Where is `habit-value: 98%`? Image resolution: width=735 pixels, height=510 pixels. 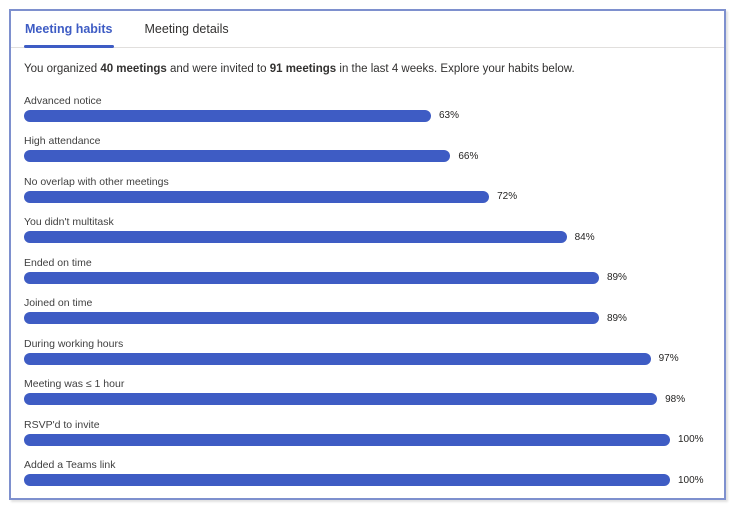 habit-value: 98% is located at coordinates (675, 399).